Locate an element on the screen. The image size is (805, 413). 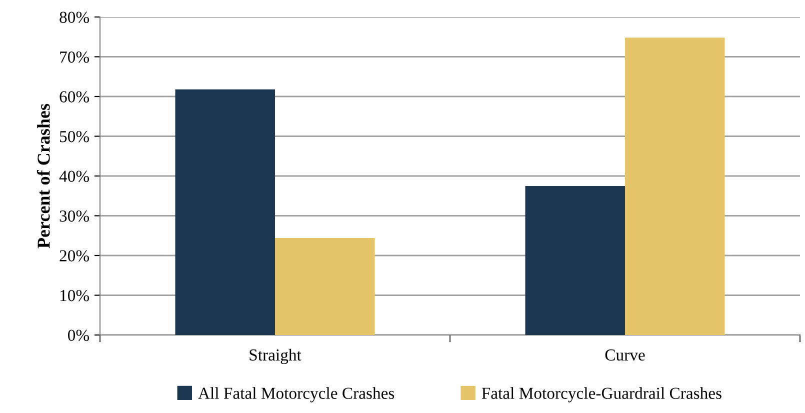
x-tick-label: Curve is located at coordinates (625, 355).